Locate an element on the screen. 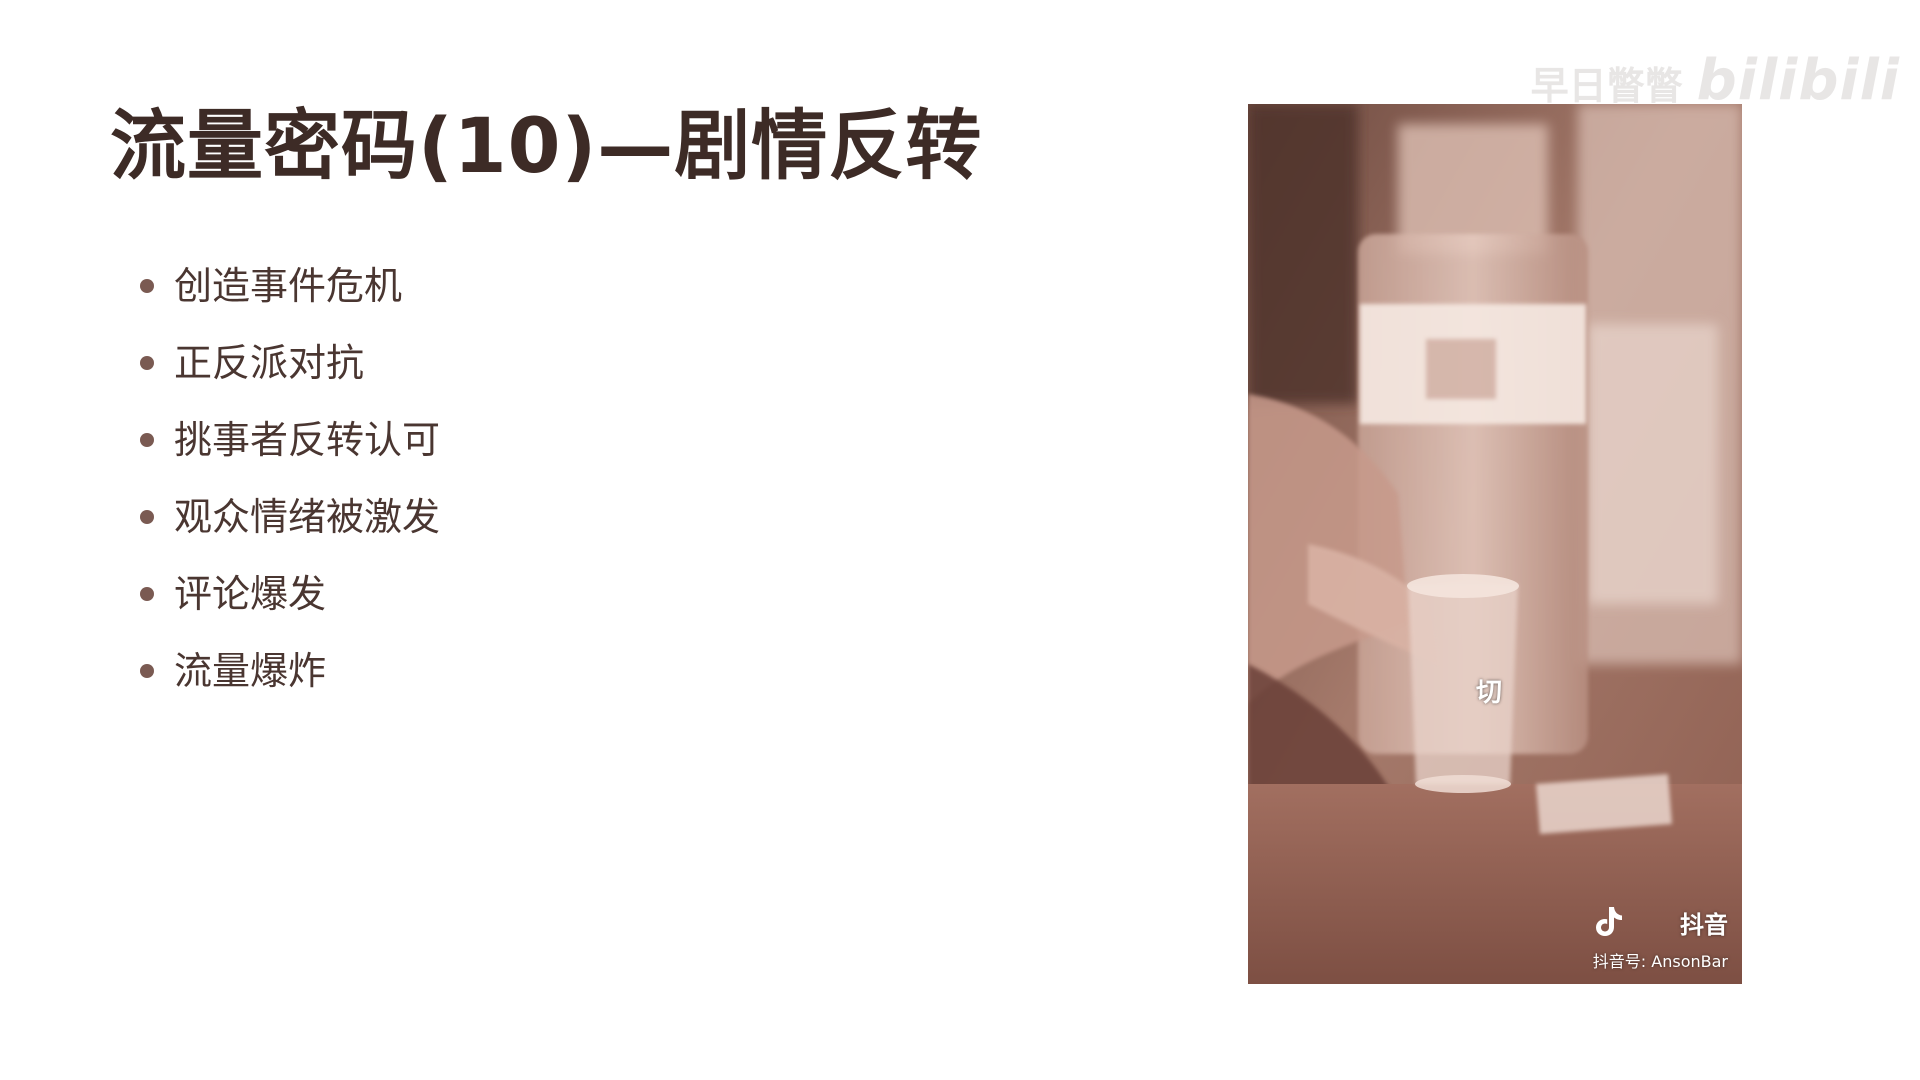 Image resolution: width=1920 pixels, height=1080 pixels. douyin-watermark: 抖音 抖音号: AnsonBar is located at coordinates (1660, 938).